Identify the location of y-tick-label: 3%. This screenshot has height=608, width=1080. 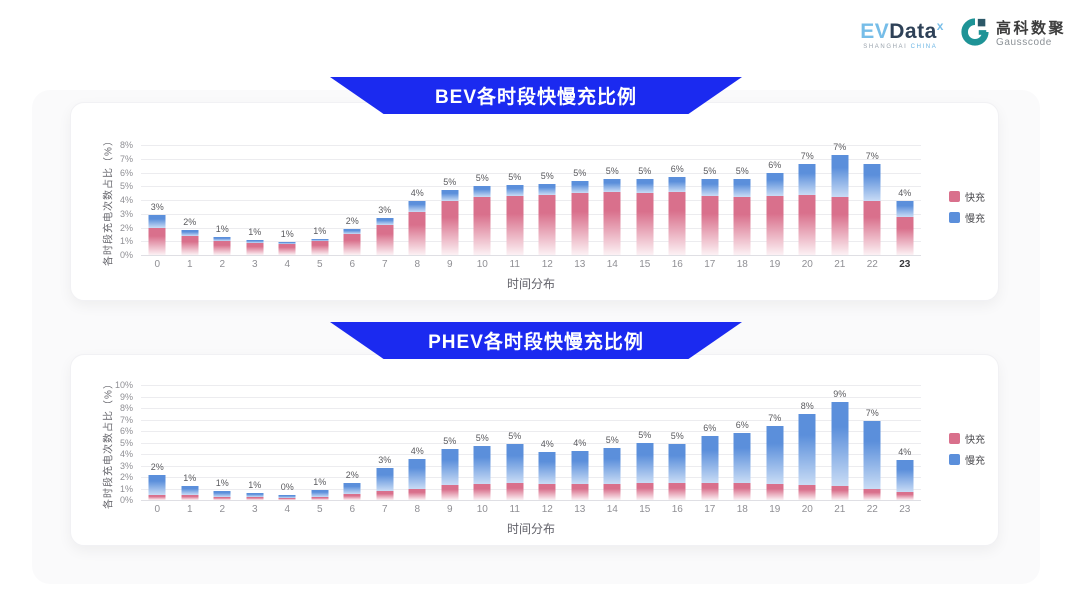
(126, 465).